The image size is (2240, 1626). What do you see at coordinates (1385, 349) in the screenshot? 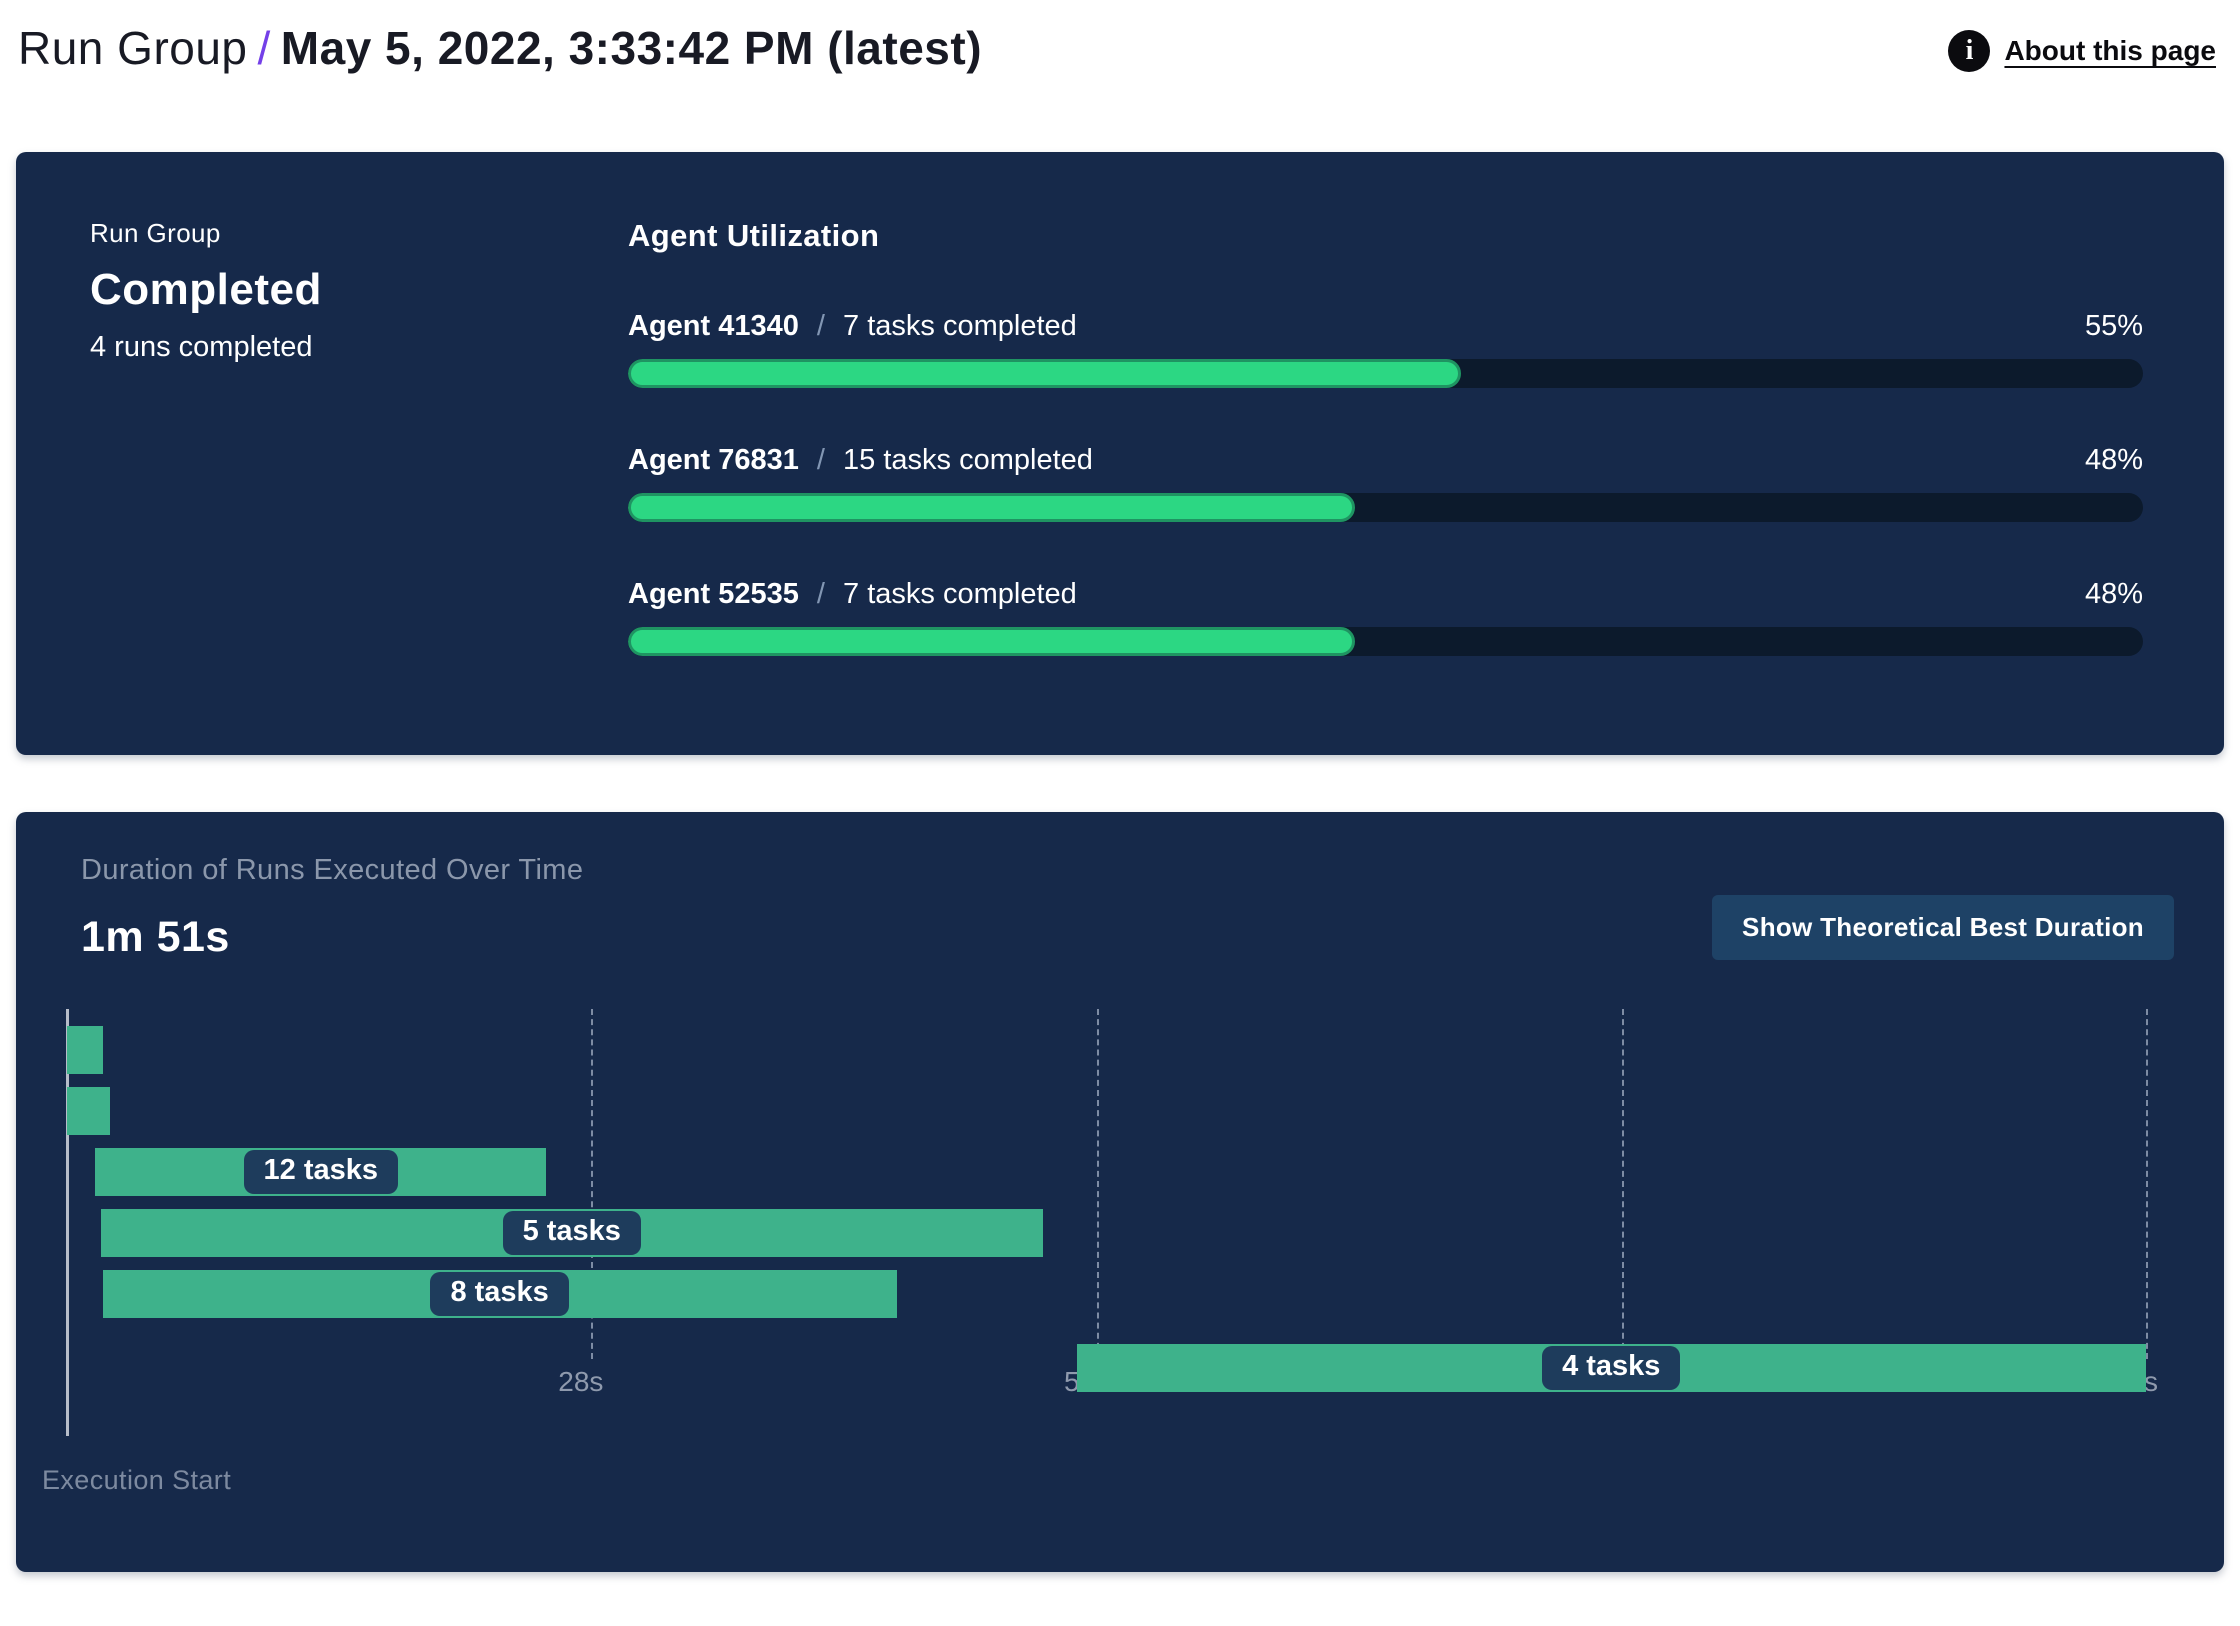
I see `agent-utilization-row: Agent 41340 / 7 tasks completed 55%` at bounding box center [1385, 349].